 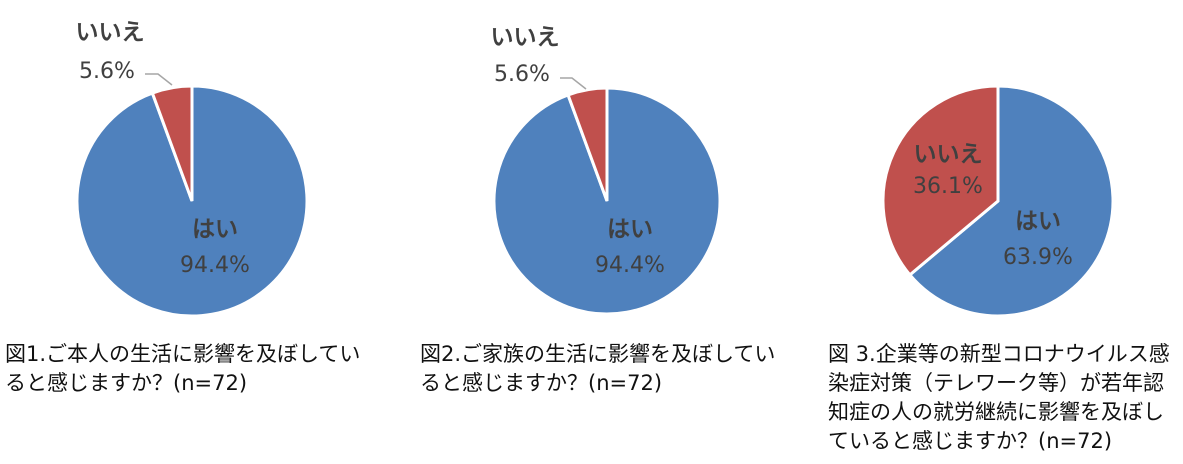 What do you see at coordinates (183, 368) in the screenshot?
I see `caption: 図1.ご本人の生活に影響を及ぼしていると感じますか？(n=72)` at bounding box center [183, 368].